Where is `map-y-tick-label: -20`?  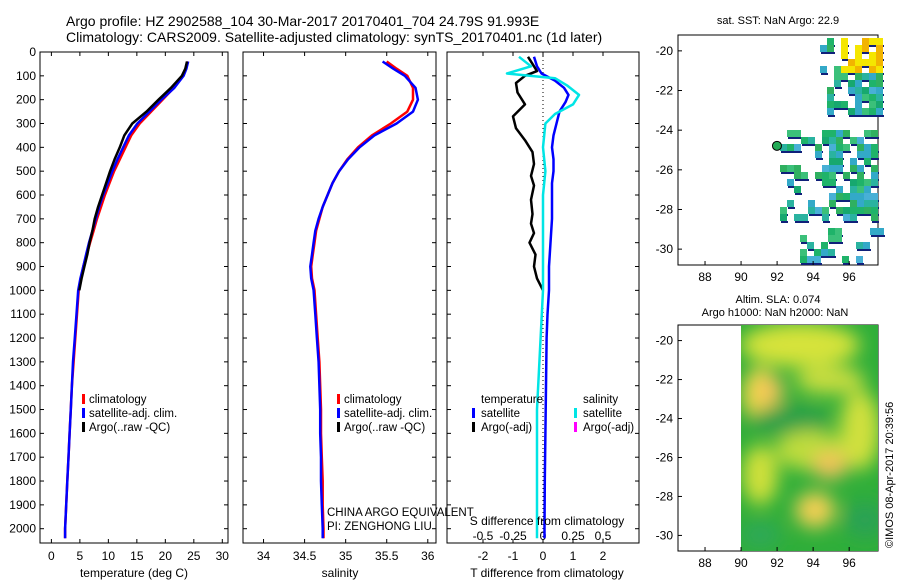
map-y-tick-label: -20 is located at coordinates (665, 341).